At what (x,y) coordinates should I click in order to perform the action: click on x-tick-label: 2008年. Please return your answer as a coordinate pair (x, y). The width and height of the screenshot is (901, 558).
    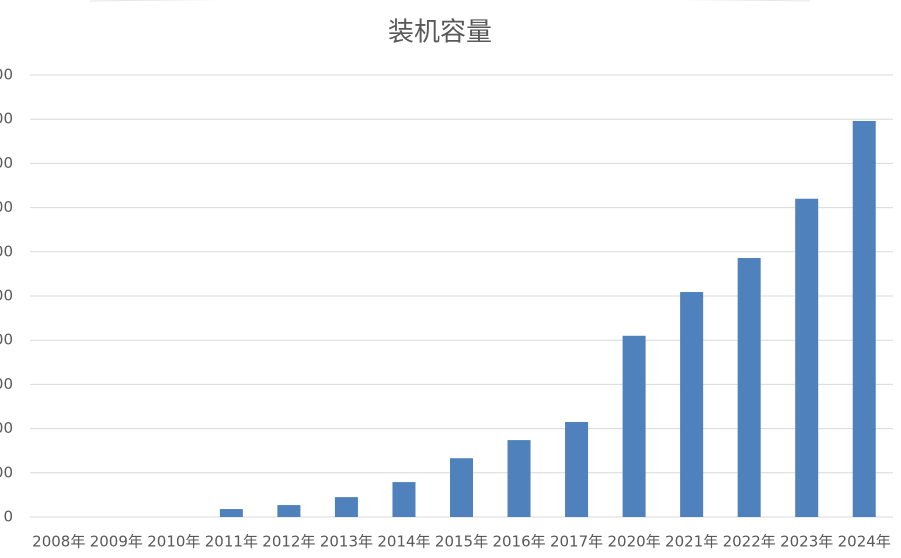
    Looking at the image, I should click on (58, 542).